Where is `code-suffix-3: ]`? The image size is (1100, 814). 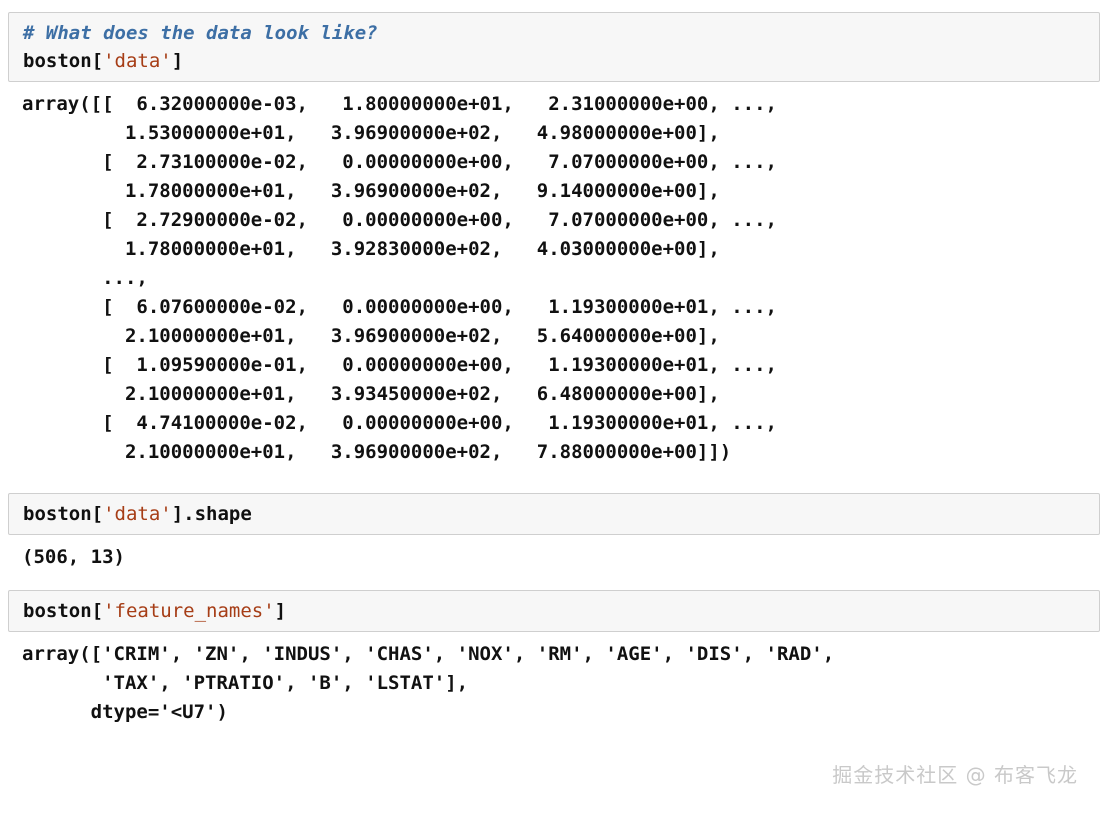 code-suffix-3: ] is located at coordinates (280, 611).